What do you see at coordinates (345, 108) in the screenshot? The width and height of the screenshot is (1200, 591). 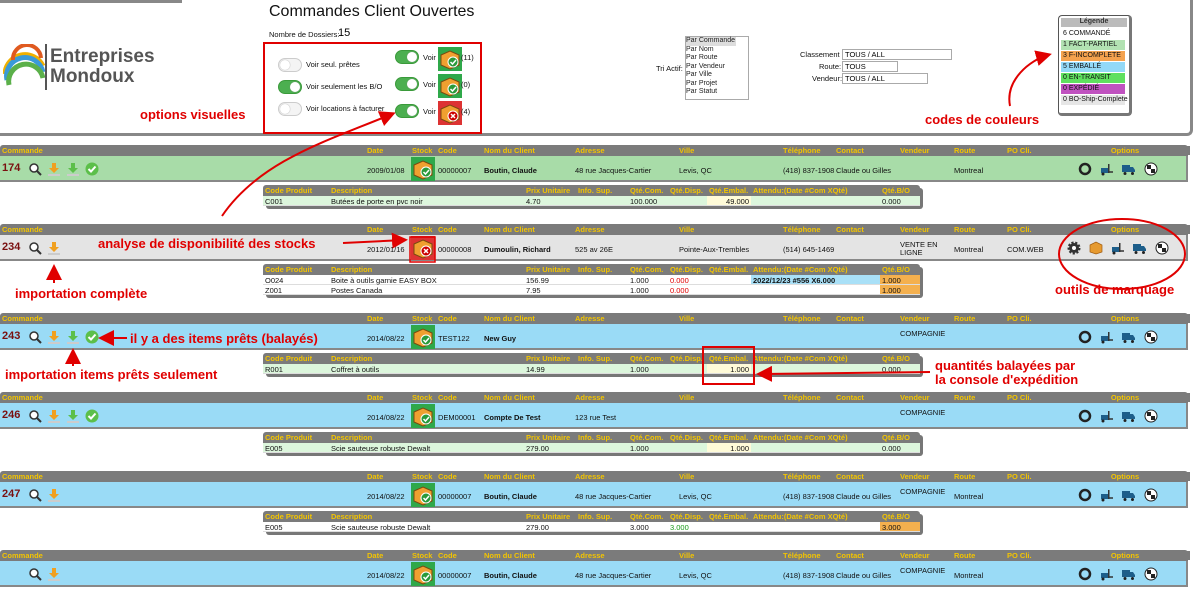 I see `toggle-label: Voir locations à facturer` at bounding box center [345, 108].